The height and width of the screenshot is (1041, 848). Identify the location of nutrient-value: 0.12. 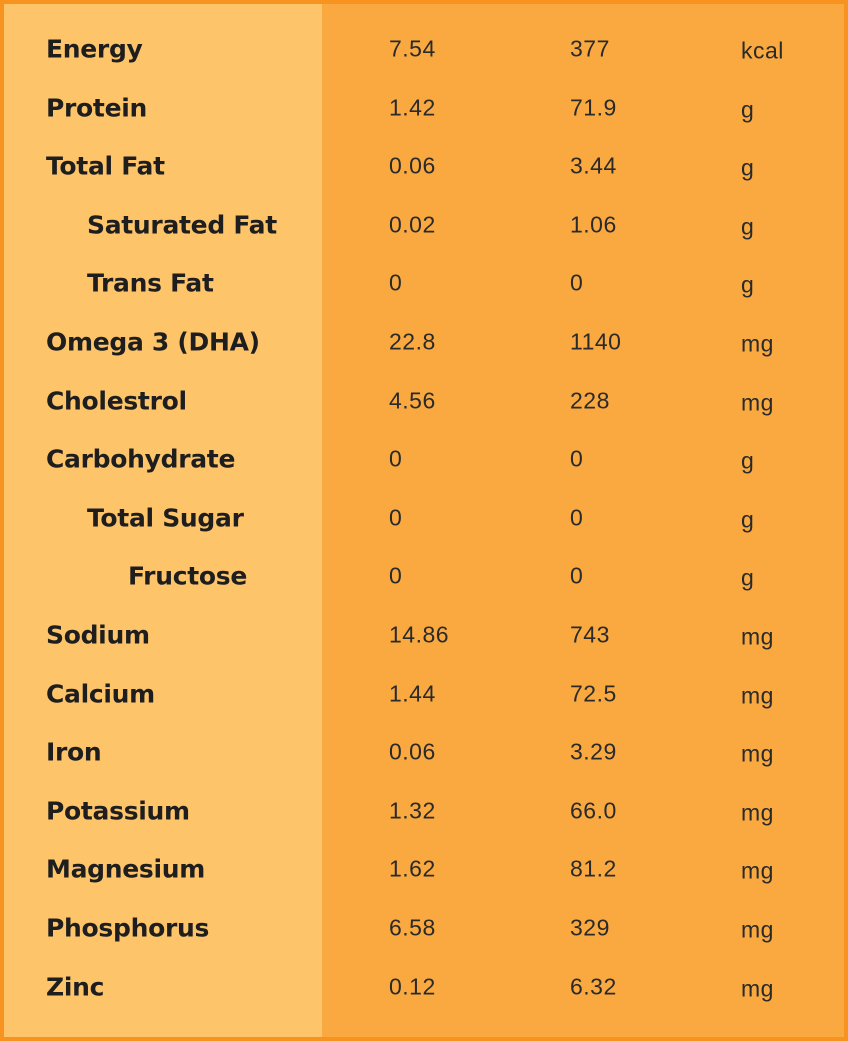
(412, 986).